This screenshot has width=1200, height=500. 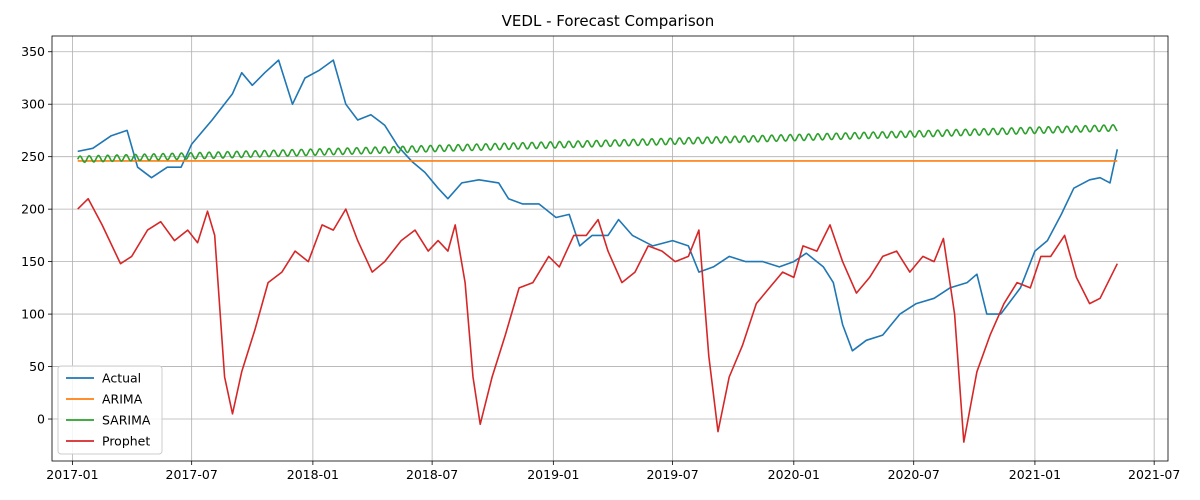 I want to click on legend-label: ARIMA, so click(x=122, y=399).